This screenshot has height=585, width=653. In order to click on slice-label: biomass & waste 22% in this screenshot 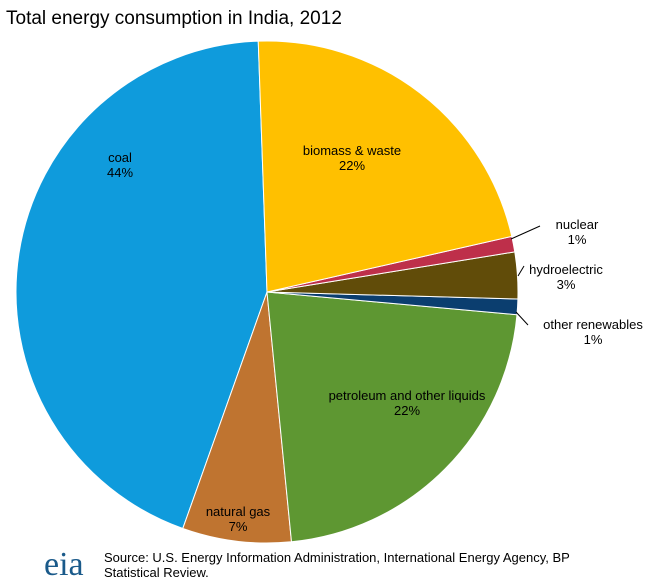, I will do `click(352, 158)`.